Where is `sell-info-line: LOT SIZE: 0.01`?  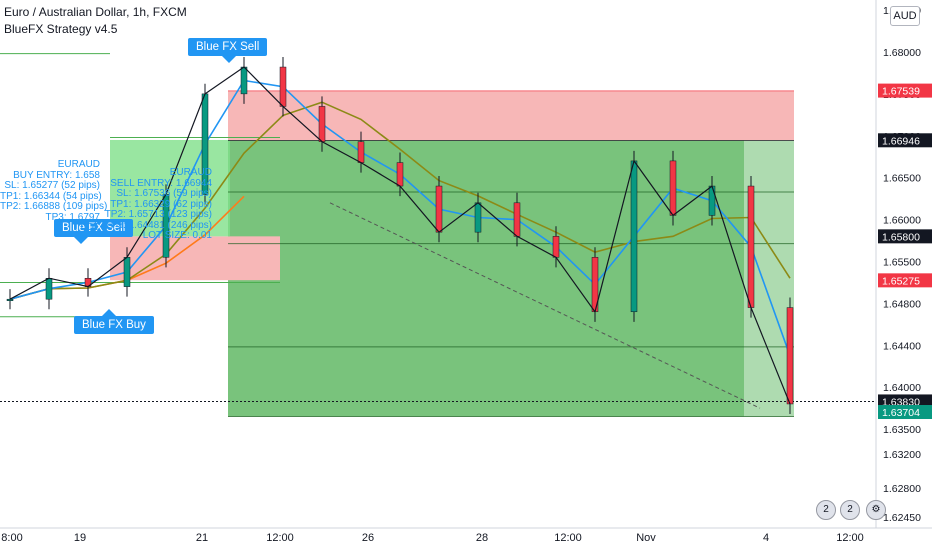 sell-info-line: LOT SIZE: 0.01 is located at coordinates (177, 235).